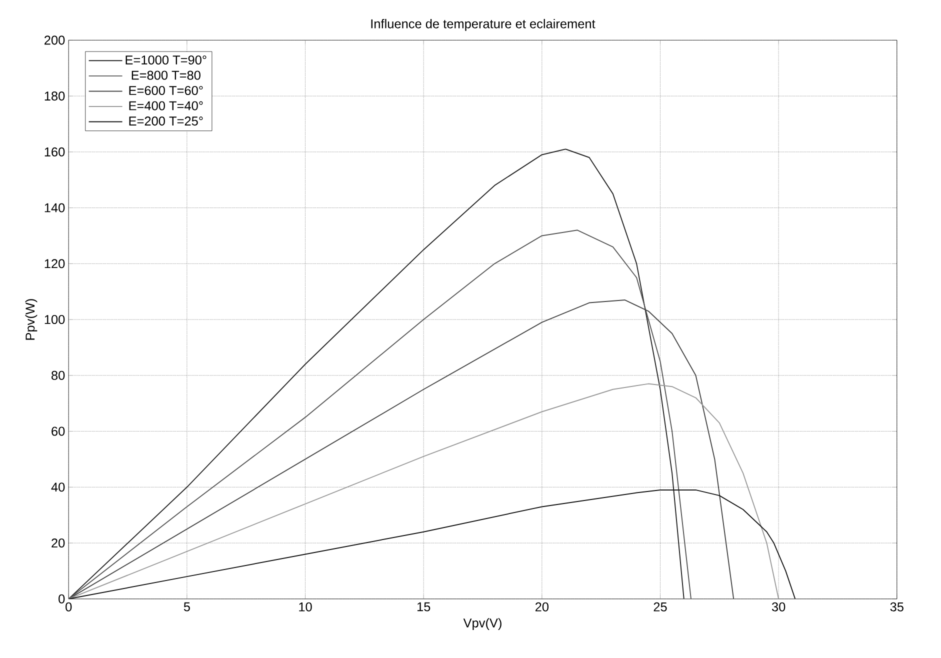  Describe the element at coordinates (166, 91) in the screenshot. I see `legend-label: E=600 T=60°` at that location.